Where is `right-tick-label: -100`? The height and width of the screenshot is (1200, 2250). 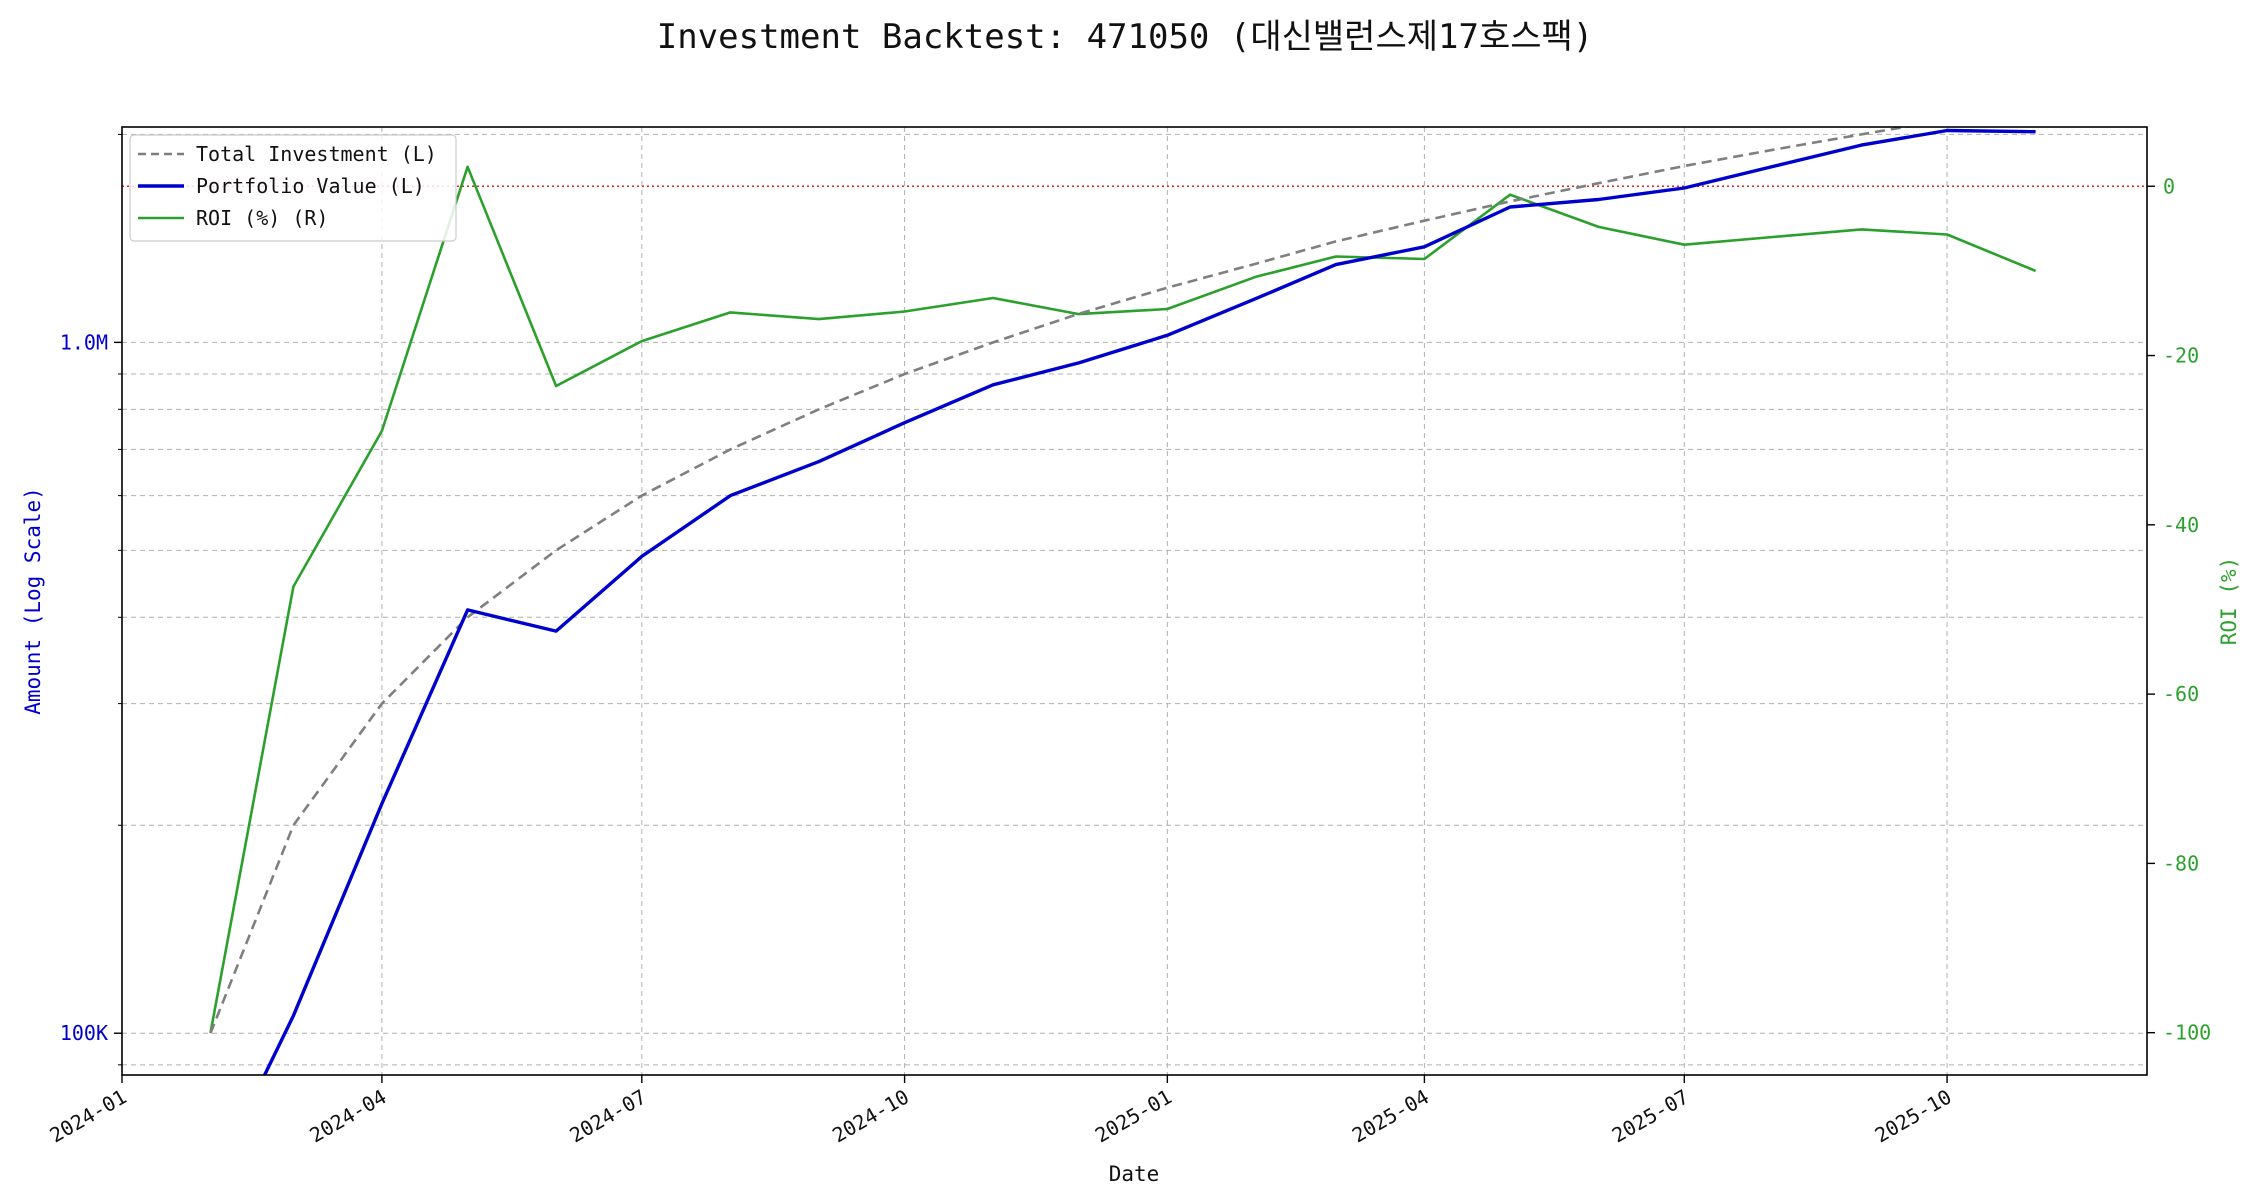
right-tick-label: -100 is located at coordinates (2187, 1033).